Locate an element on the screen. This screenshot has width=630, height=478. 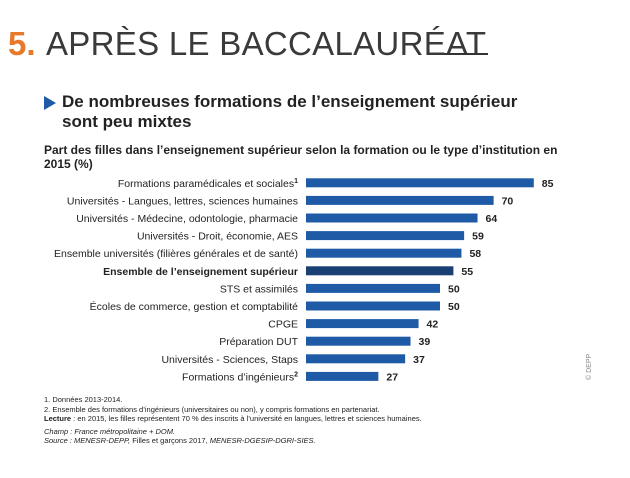
copyright: © DEPP is located at coordinates (589, 366).